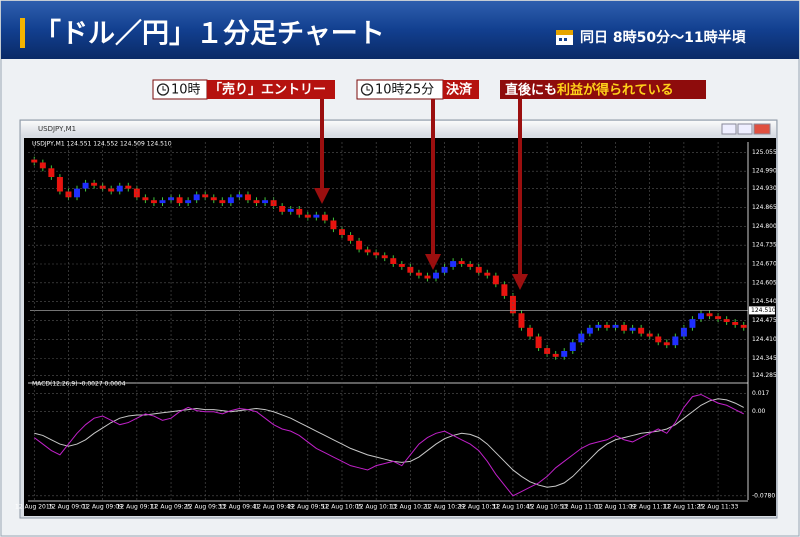 This screenshot has height=537, width=800. What do you see at coordinates (267, 90) in the screenshot?
I see `callout-label: 「売り」エントリー` at bounding box center [267, 90].